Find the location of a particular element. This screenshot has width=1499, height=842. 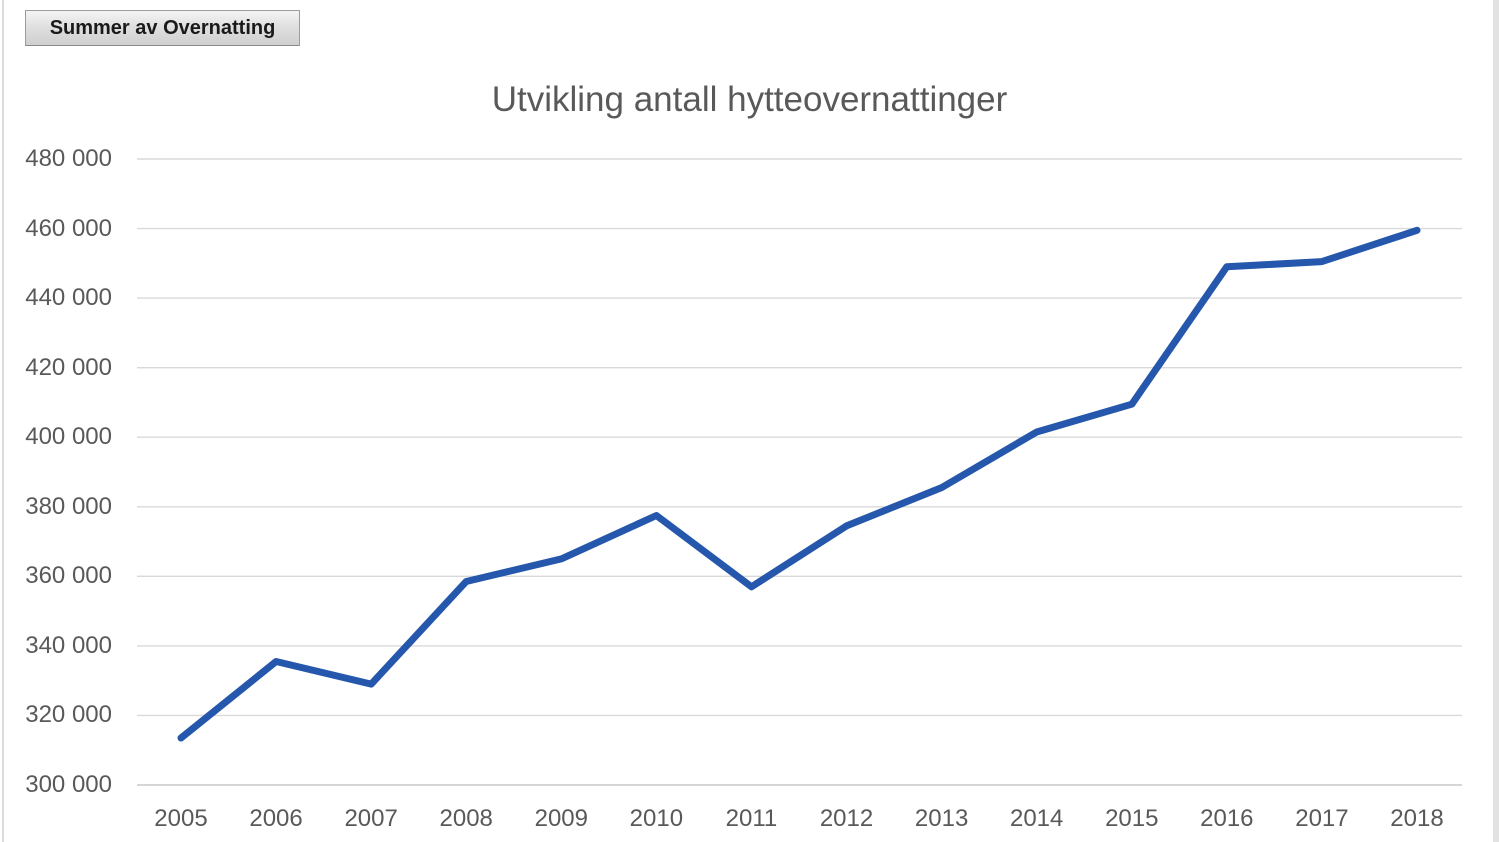

y-tick-label: 460 000 is located at coordinates (68, 228).